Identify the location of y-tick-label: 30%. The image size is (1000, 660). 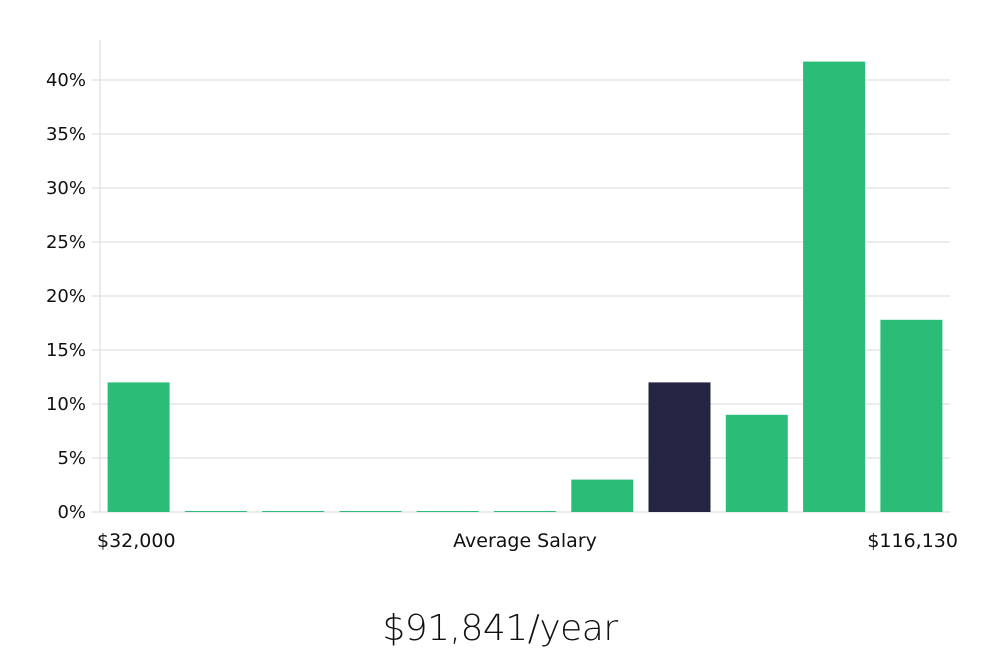
(66, 188).